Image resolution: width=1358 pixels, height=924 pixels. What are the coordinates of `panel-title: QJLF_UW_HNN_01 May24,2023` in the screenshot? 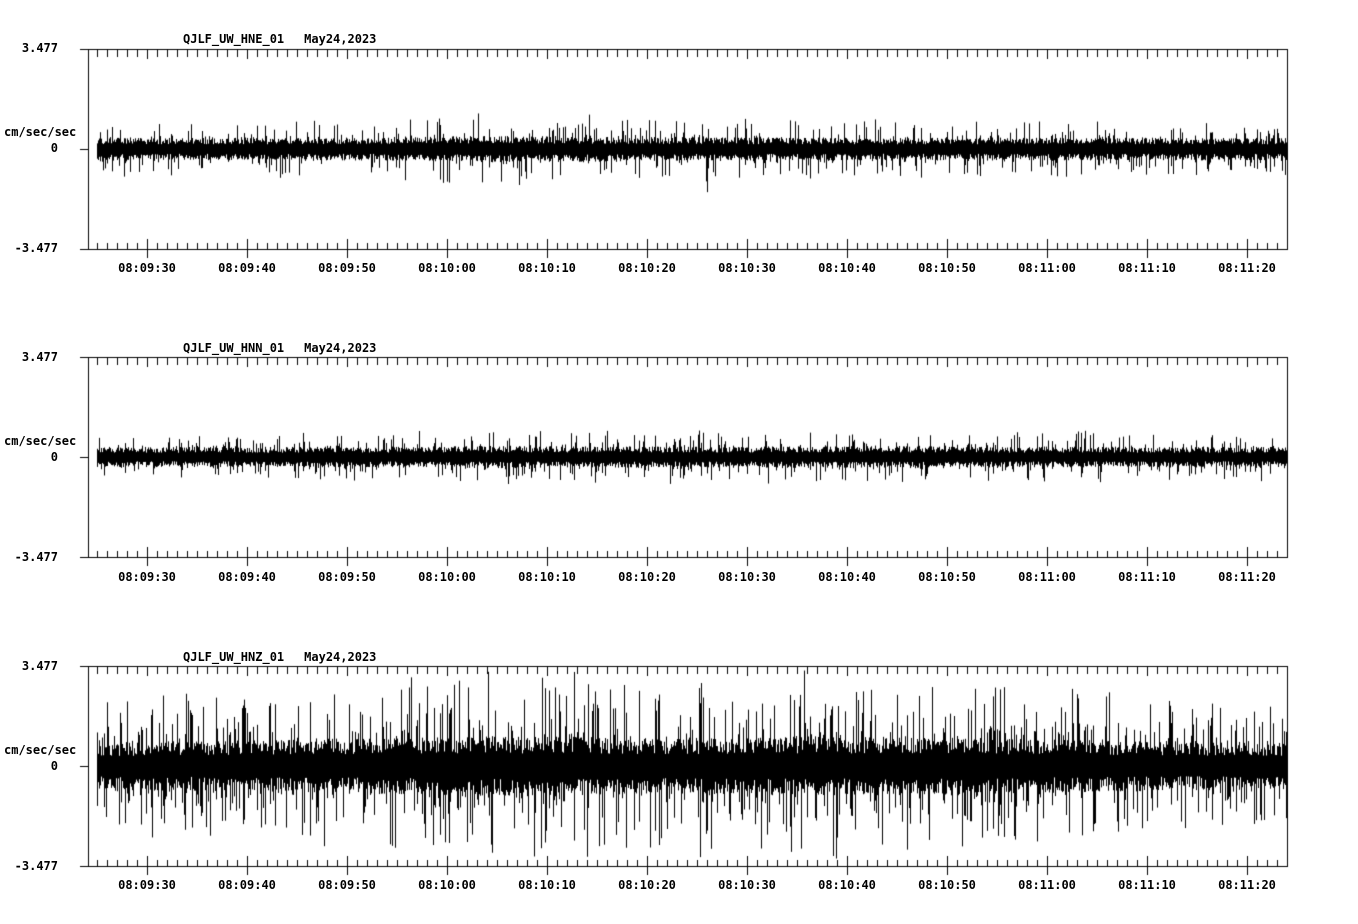 It's located at (279, 348).